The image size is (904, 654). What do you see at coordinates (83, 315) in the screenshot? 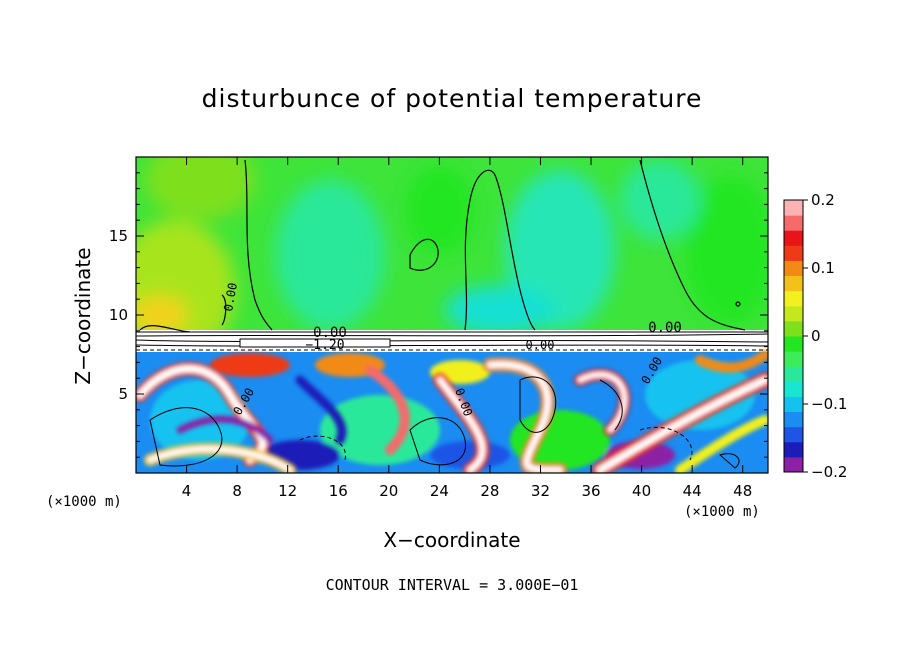
I see `y-axis-label: Z−coordinate` at bounding box center [83, 315].